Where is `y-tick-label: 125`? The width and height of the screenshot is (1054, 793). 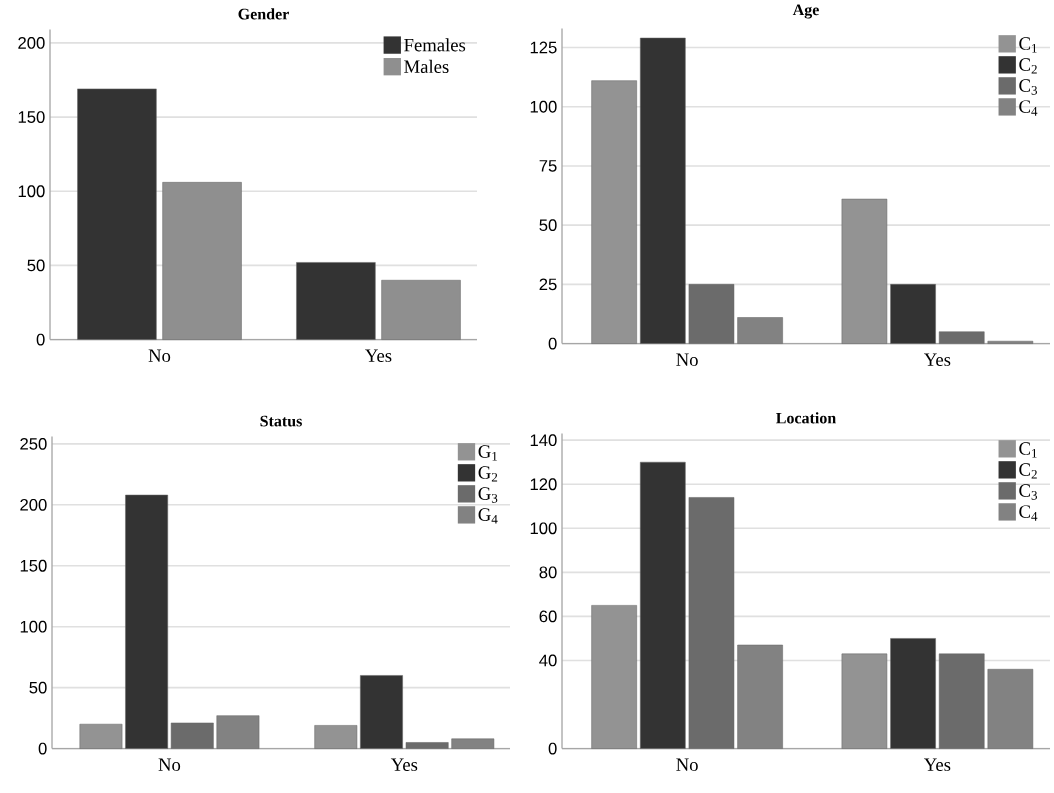 y-tick-label: 125 is located at coordinates (543, 47).